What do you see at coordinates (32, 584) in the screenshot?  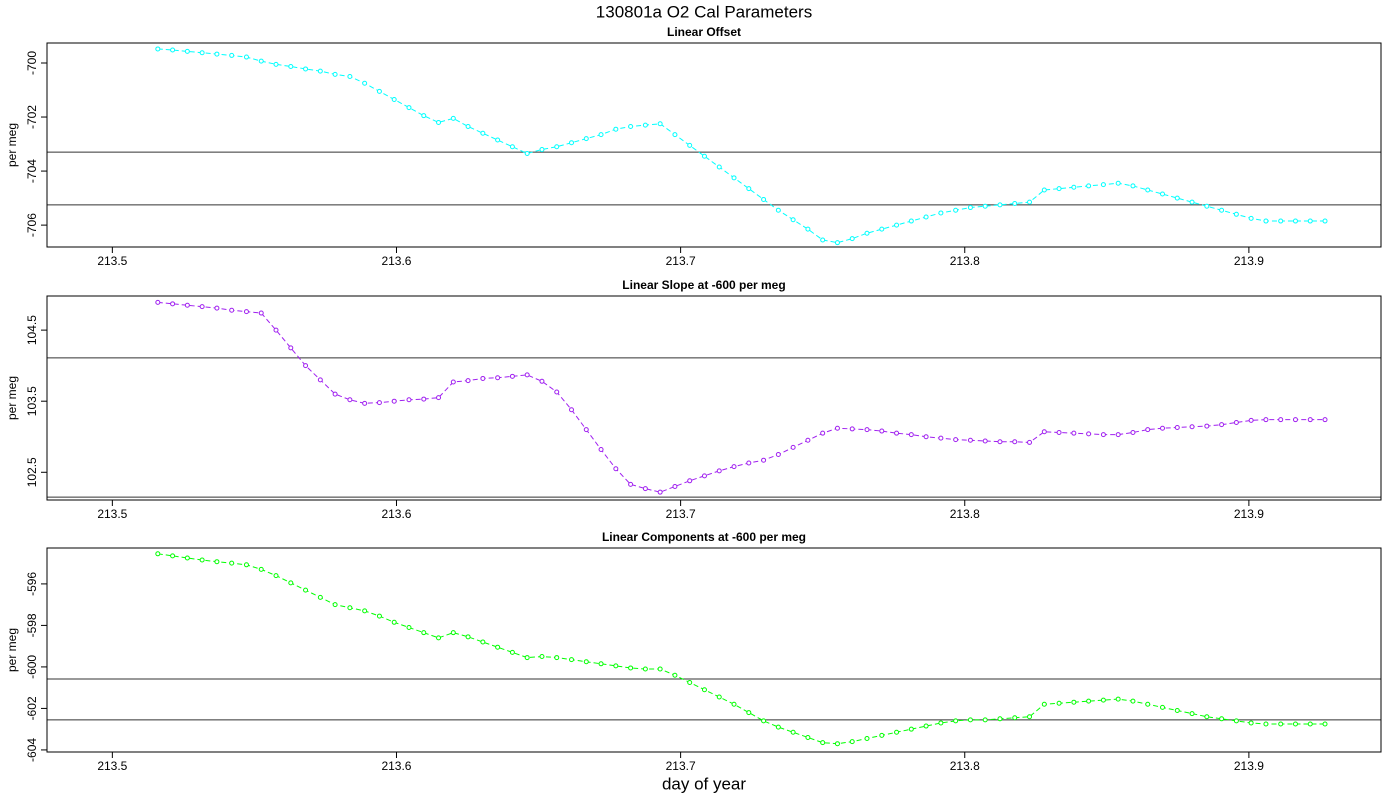 I see `y-tick-label: -596` at bounding box center [32, 584].